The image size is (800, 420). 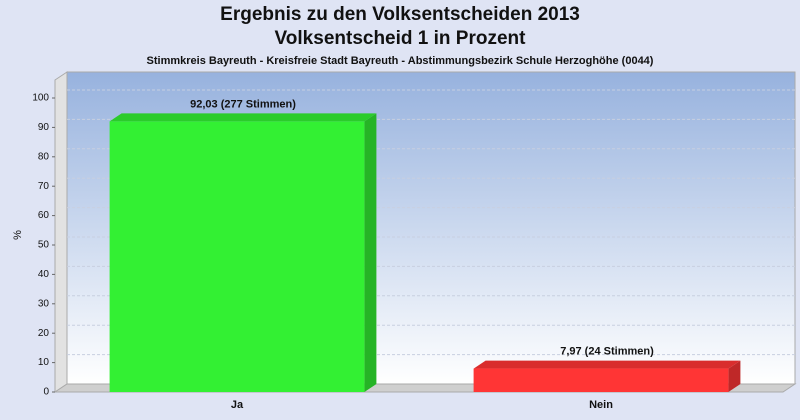 What do you see at coordinates (237, 405) in the screenshot?
I see `x-tick-label: Ja` at bounding box center [237, 405].